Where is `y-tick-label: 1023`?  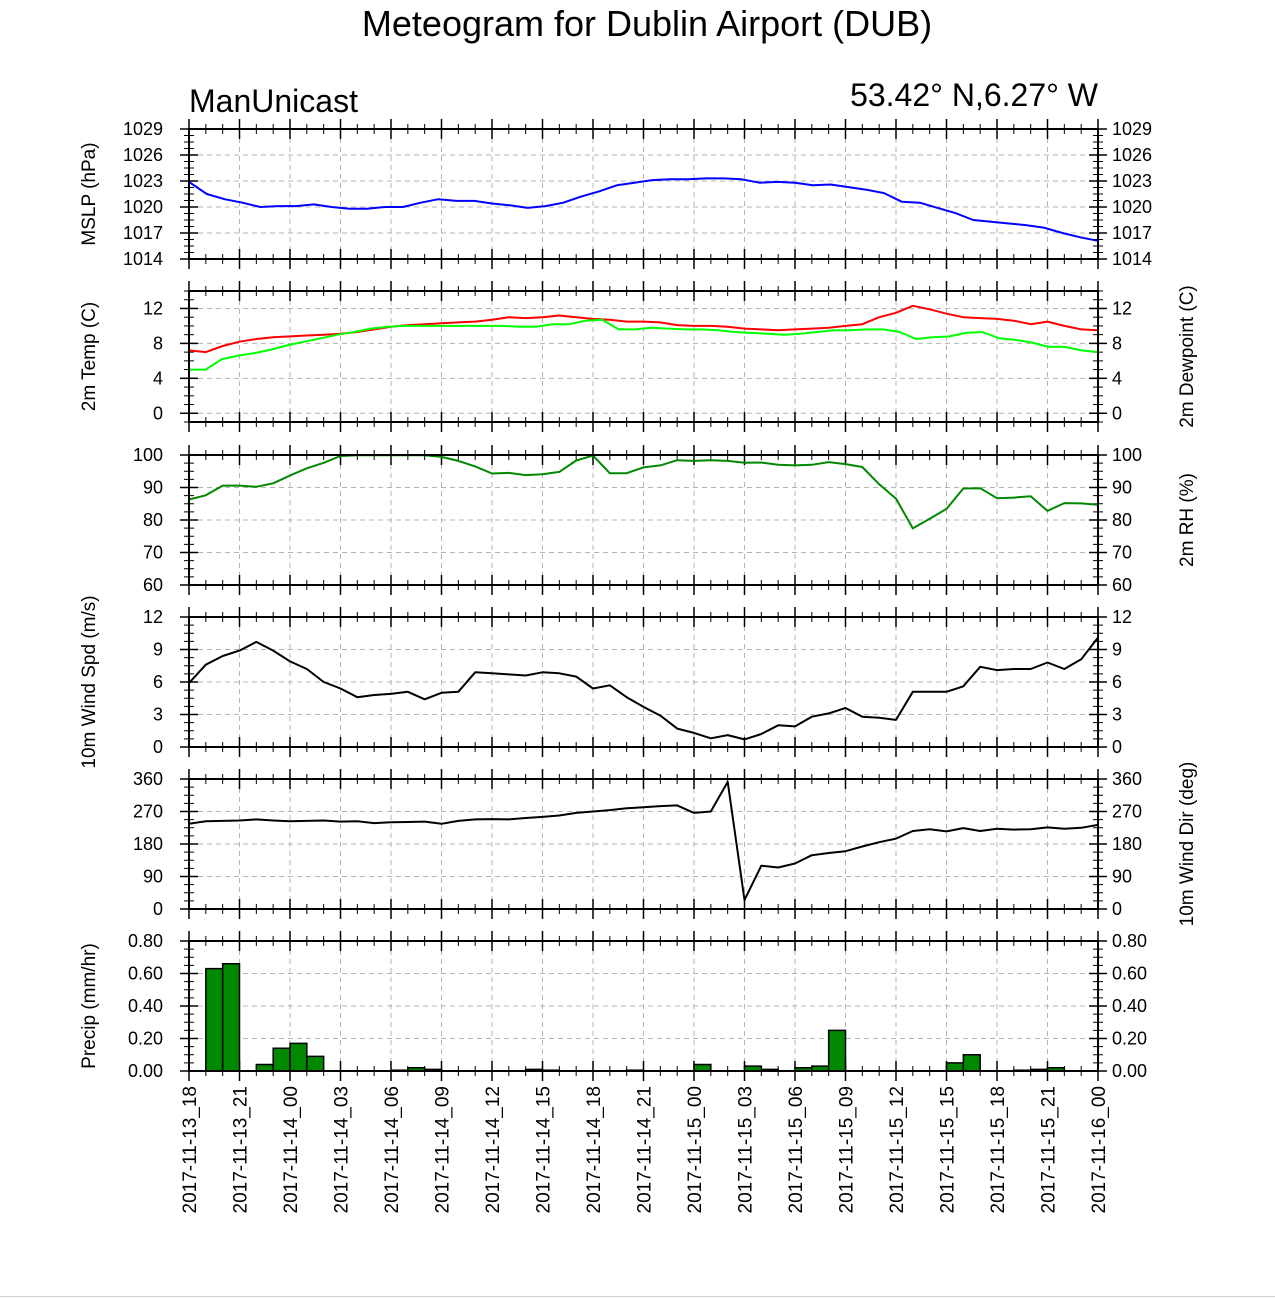 y-tick-label: 1023 is located at coordinates (143, 181).